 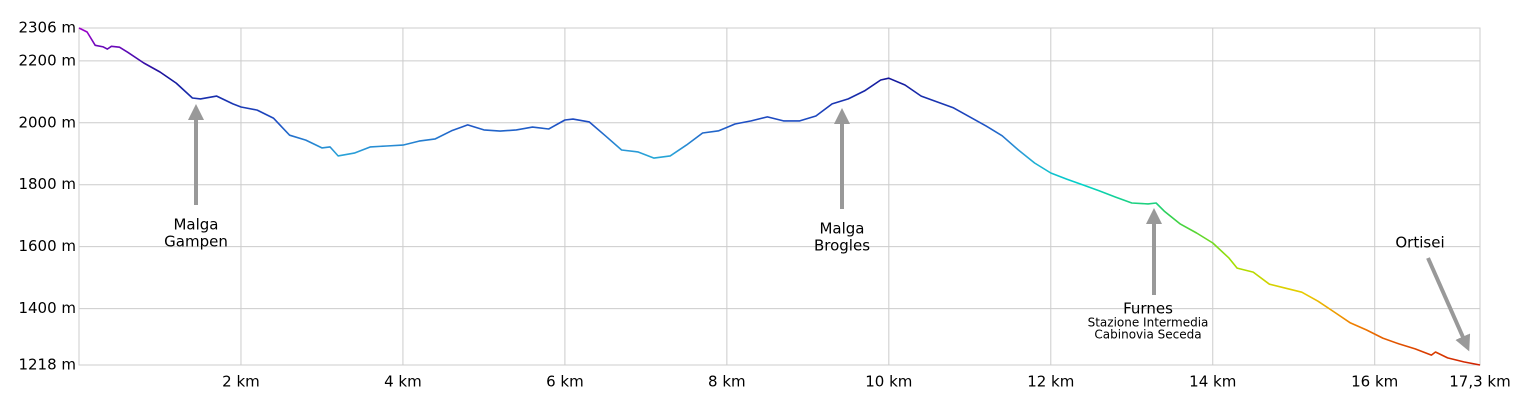 I want to click on x-tick-label: 10 km, so click(x=888, y=382).